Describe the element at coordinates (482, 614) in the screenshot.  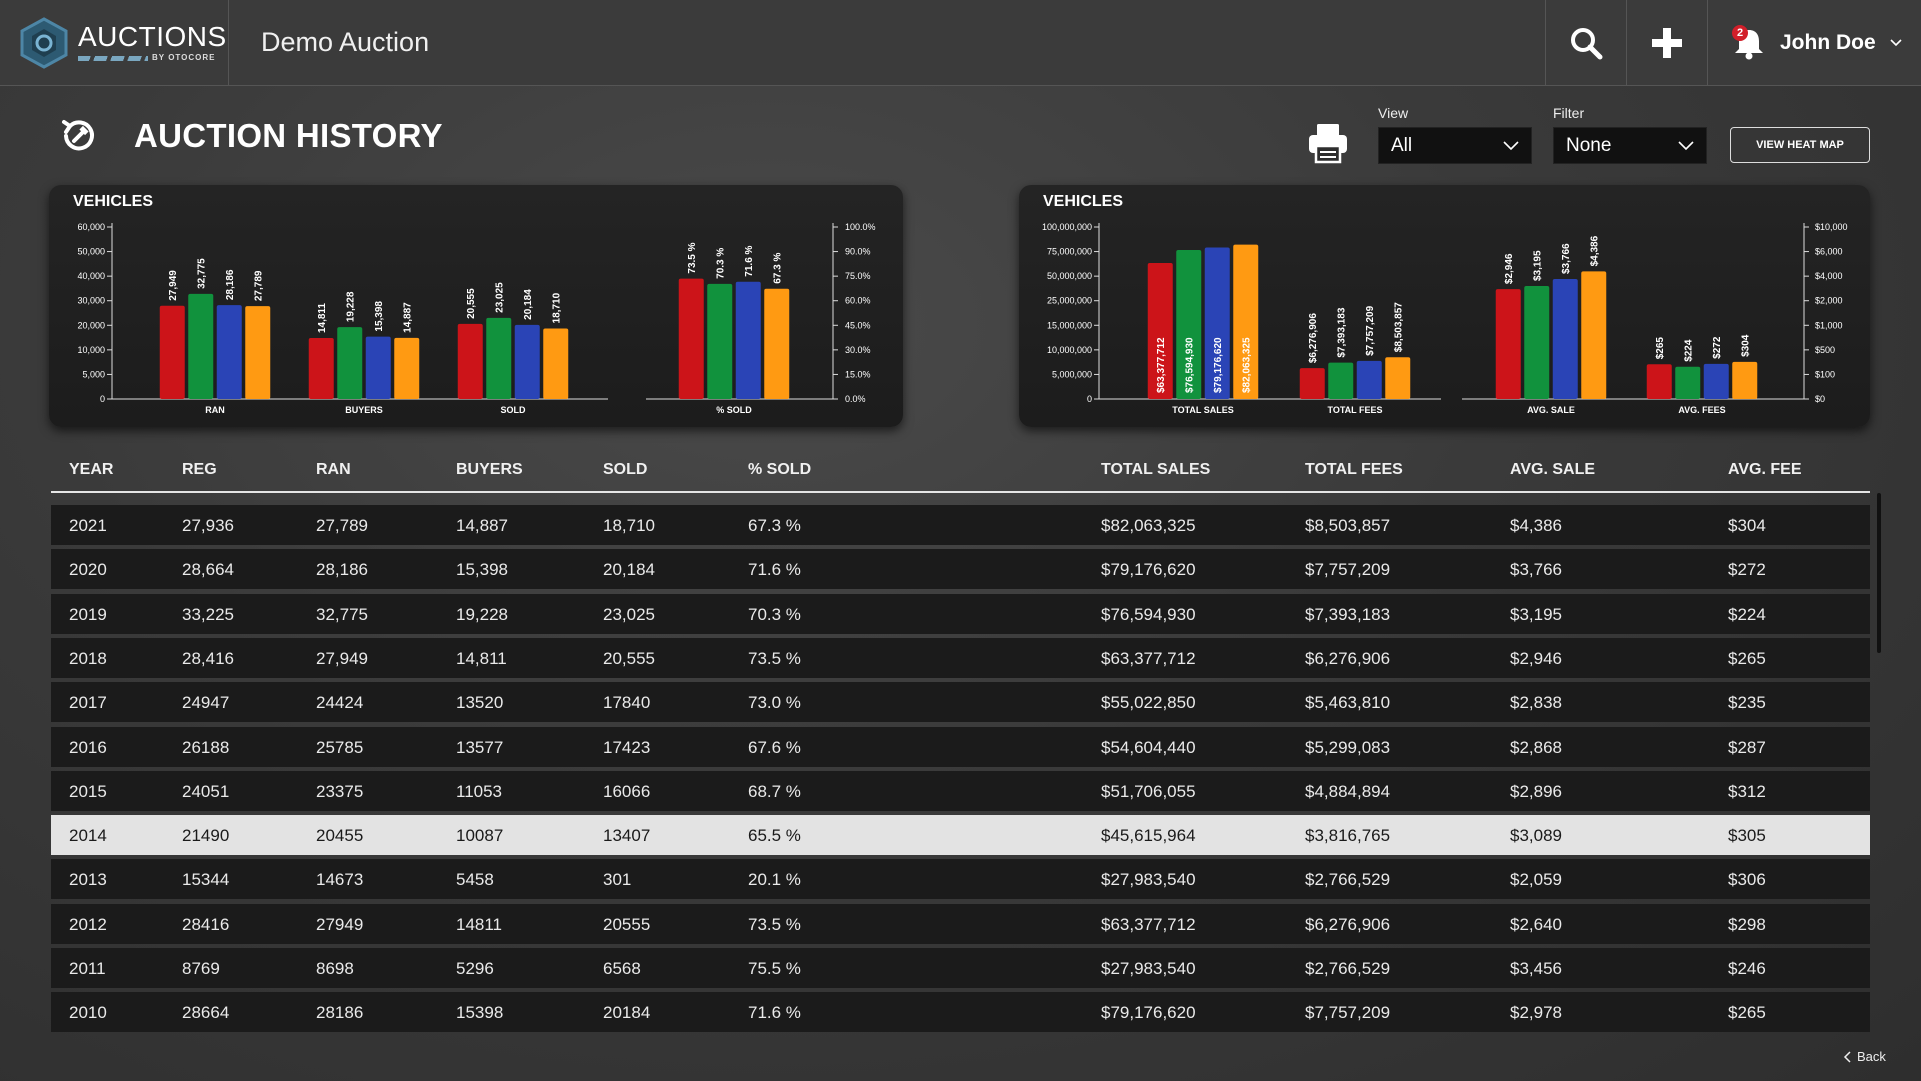
I see `table-cell: 19,228` at that location.